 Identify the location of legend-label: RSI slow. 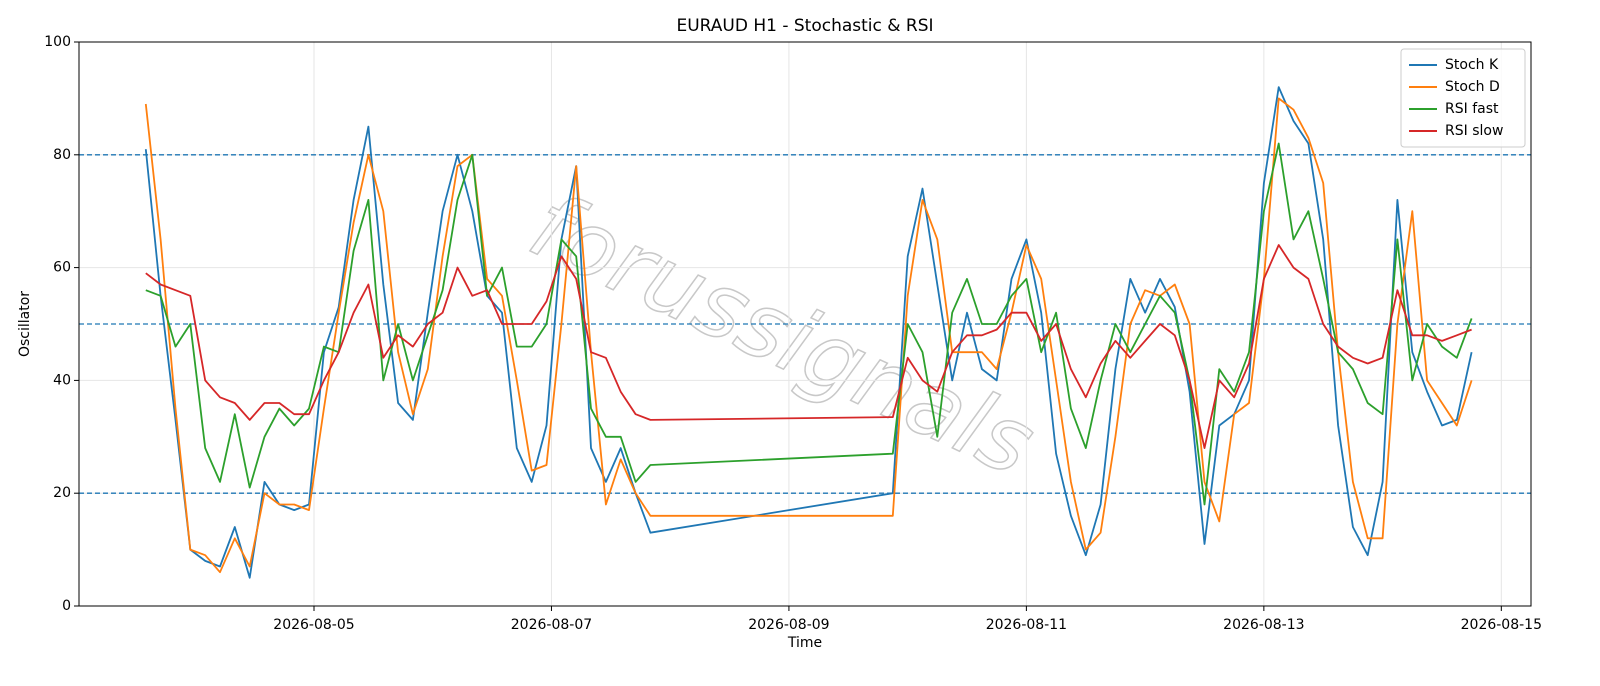
(1474, 131).